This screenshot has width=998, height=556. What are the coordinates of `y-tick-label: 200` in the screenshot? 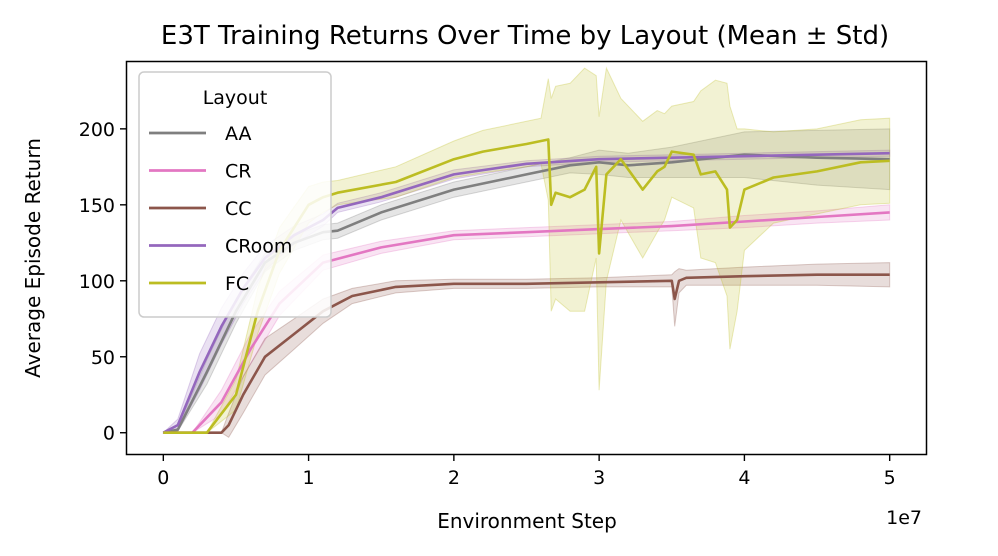 It's located at (97, 130).